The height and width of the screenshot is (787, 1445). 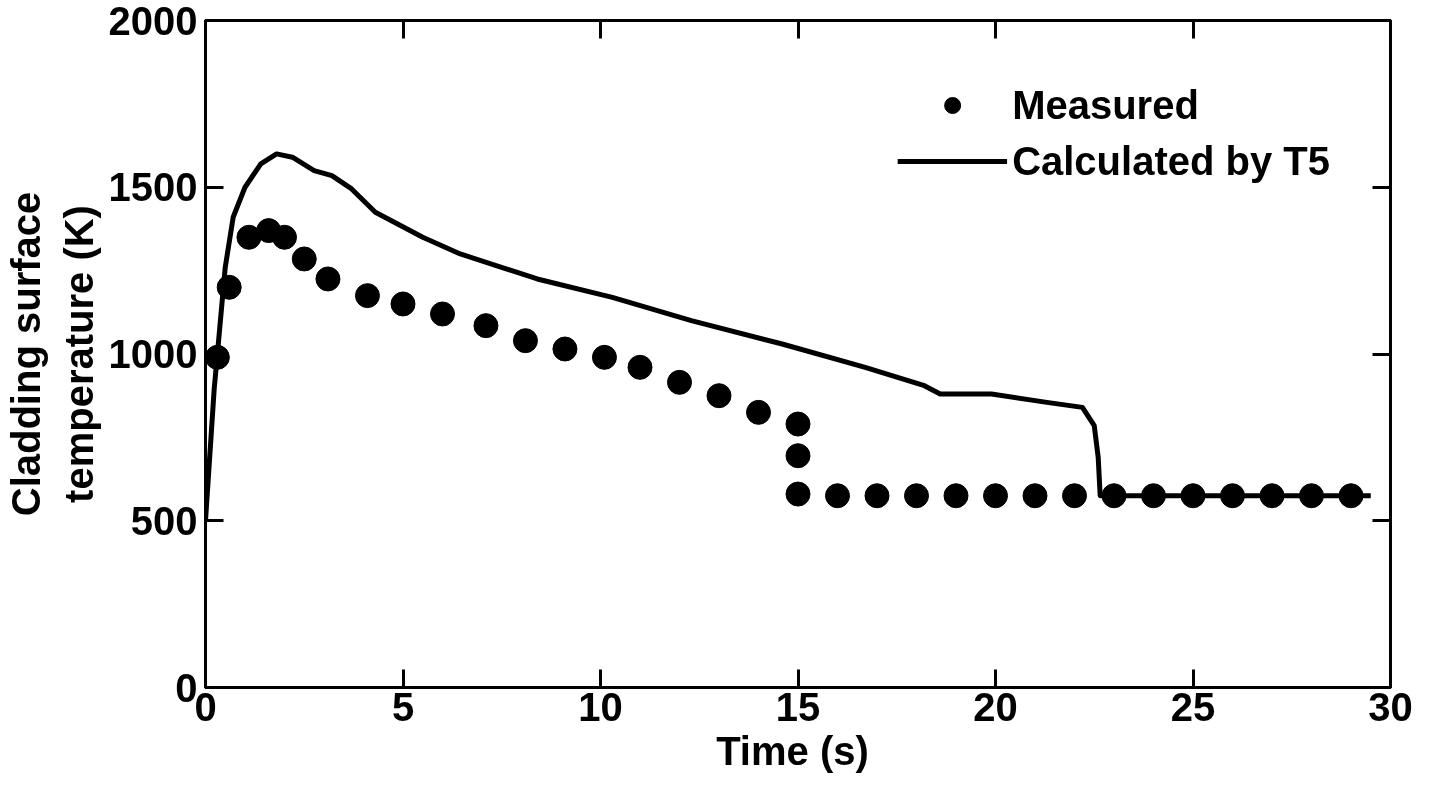 What do you see at coordinates (1193, 706) in the screenshot?
I see `x-tick-label: 25` at bounding box center [1193, 706].